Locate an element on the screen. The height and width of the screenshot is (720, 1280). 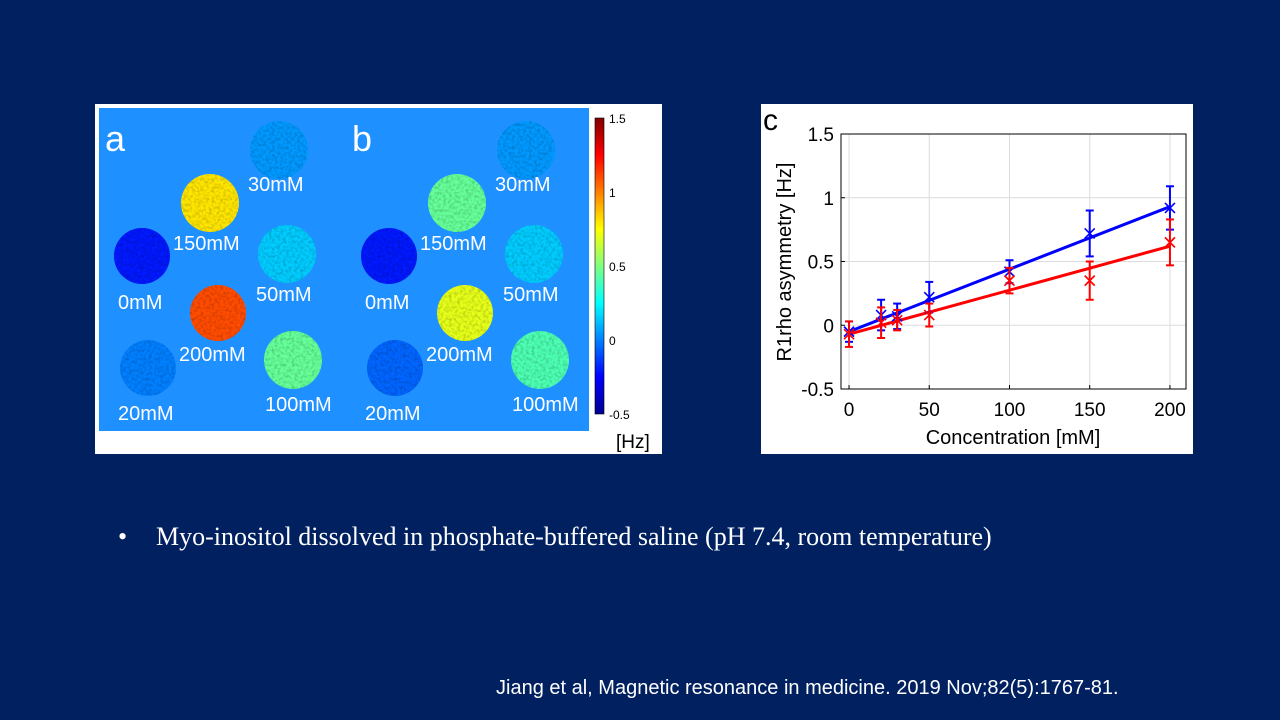
colorbar-tick-label: 1 is located at coordinates (612, 193).